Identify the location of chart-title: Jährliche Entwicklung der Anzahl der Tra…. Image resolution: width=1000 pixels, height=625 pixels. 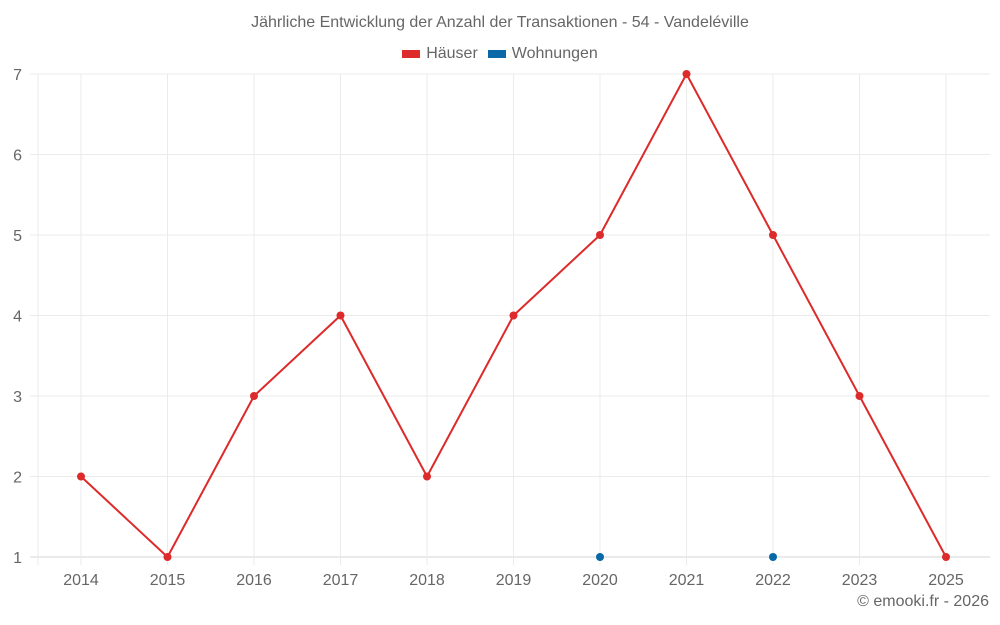
(500, 22).